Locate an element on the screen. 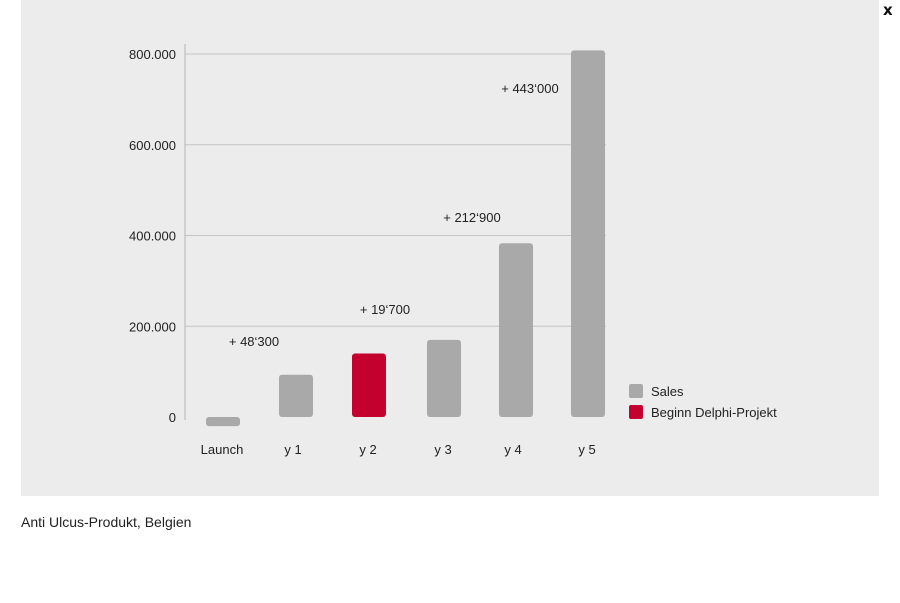 The image size is (900, 603). x-tick-label: y 3 is located at coordinates (442, 449).